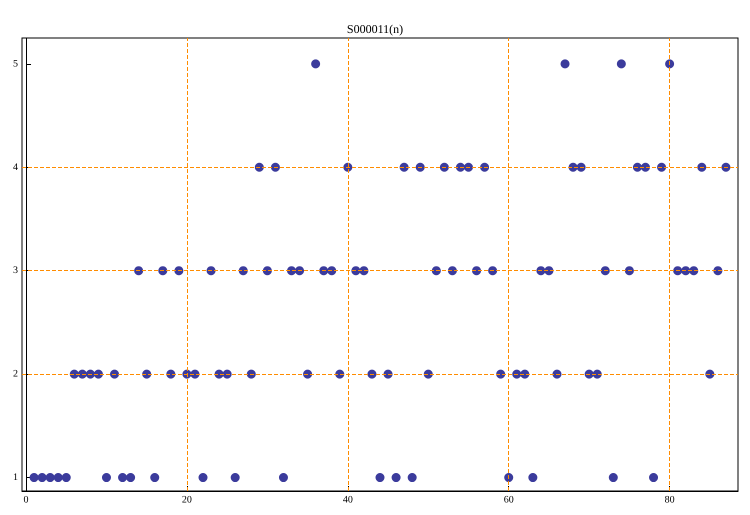  I want to click on x-tick-label: 40, so click(347, 500).